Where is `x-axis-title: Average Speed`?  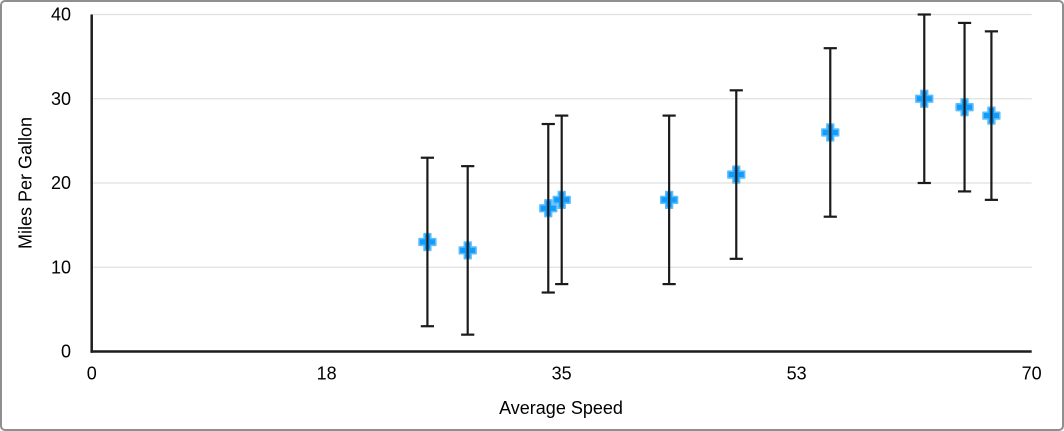
x-axis-title: Average Speed is located at coordinates (561, 408).